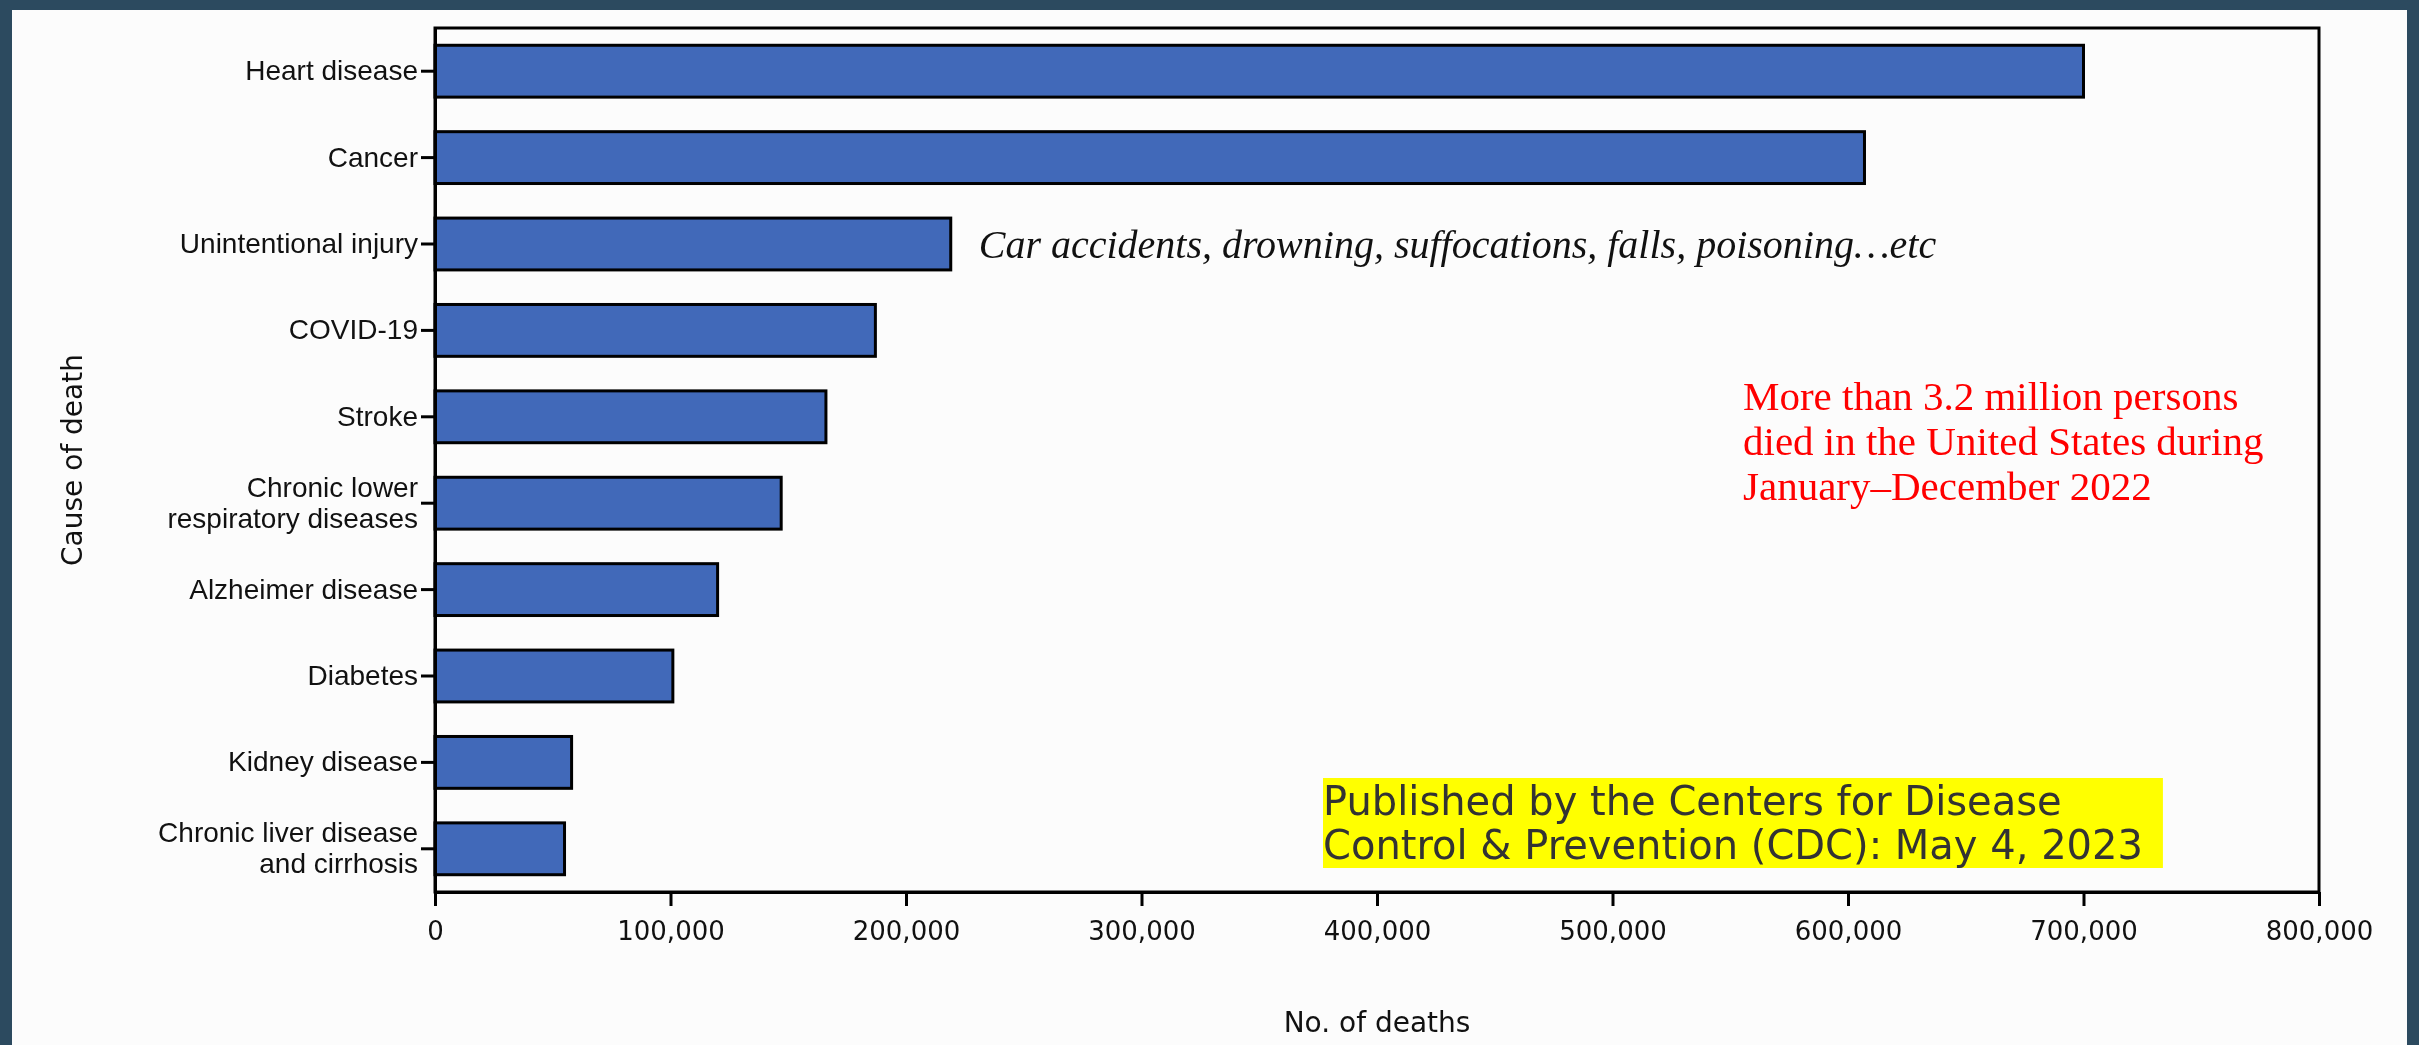  I want to click on annotation: Published by the Centers for Disease Control & Prevention (CDC): May 4, 2023, so click(1733, 823).